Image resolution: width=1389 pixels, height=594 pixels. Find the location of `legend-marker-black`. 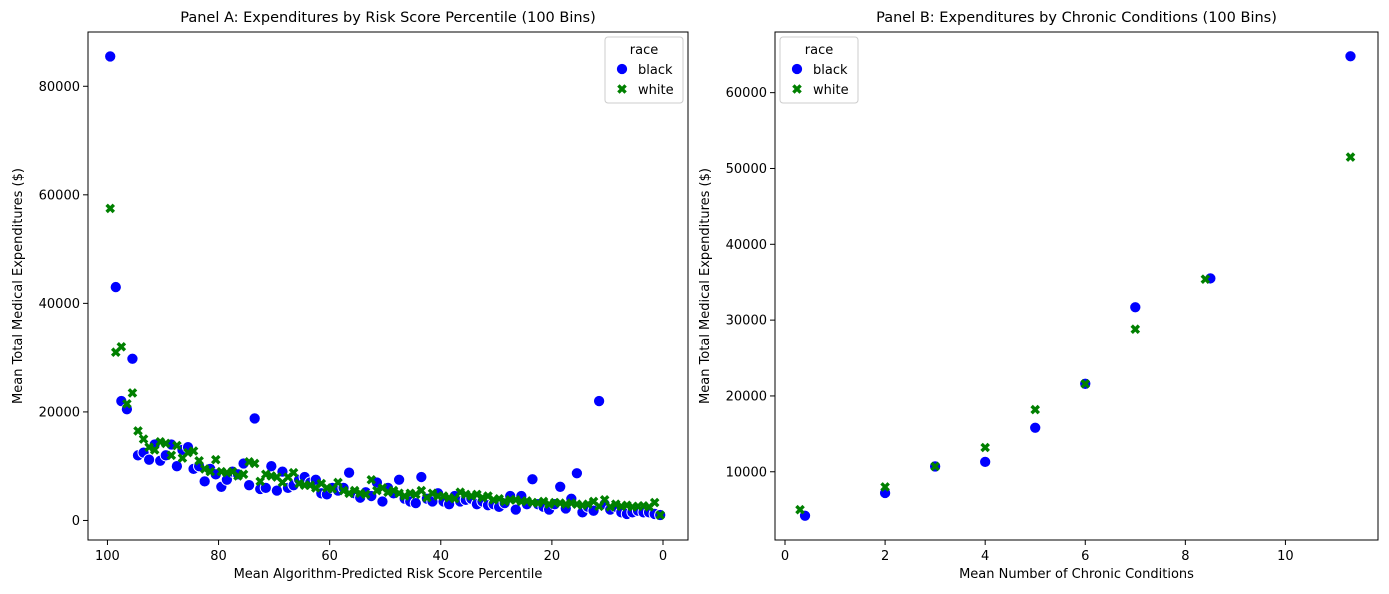

legend-marker-black is located at coordinates (797, 69).